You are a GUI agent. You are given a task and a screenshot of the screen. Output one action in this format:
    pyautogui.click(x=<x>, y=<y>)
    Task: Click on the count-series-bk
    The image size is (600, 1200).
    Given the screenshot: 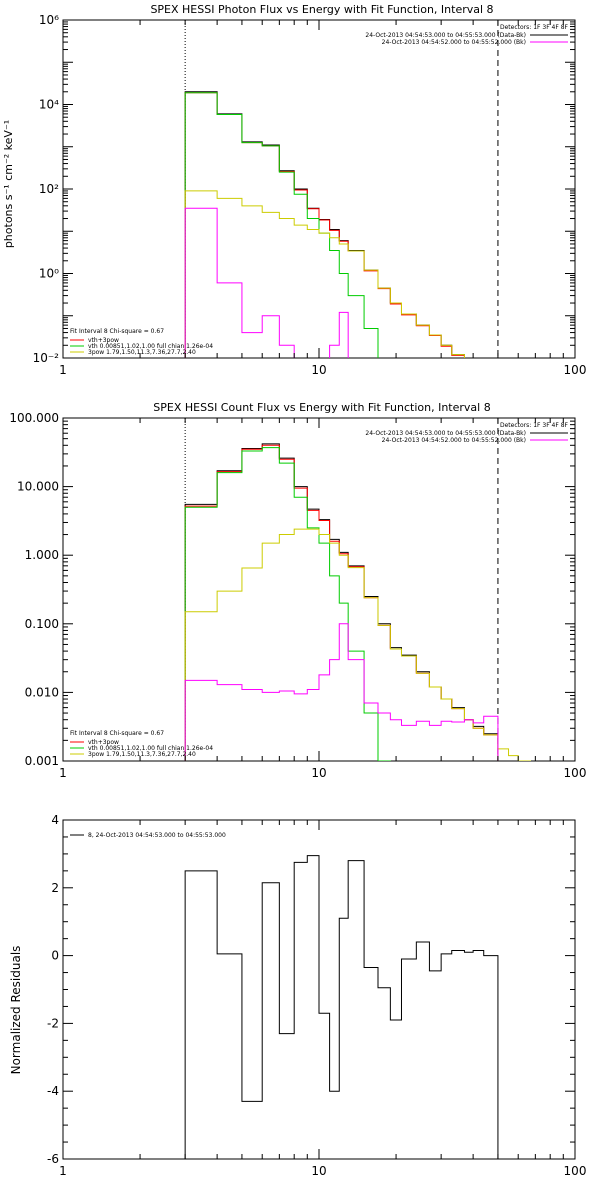 What is the action you would take?
    pyautogui.click(x=341, y=692)
    